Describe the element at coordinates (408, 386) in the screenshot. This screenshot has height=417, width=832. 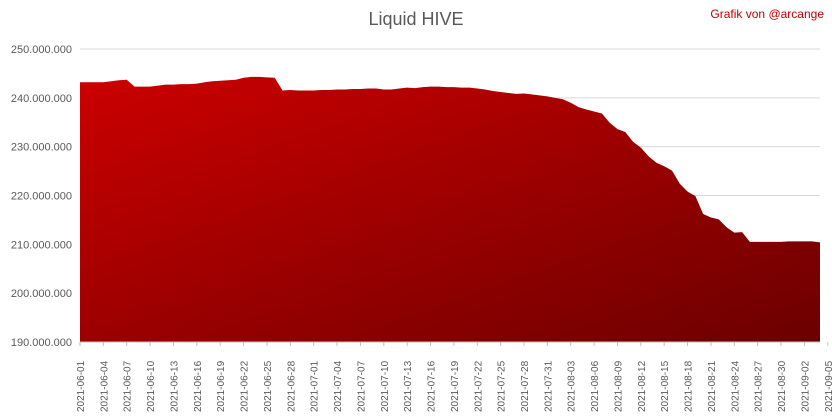
I see `x-tick-label: 2021-07-13` at that location.